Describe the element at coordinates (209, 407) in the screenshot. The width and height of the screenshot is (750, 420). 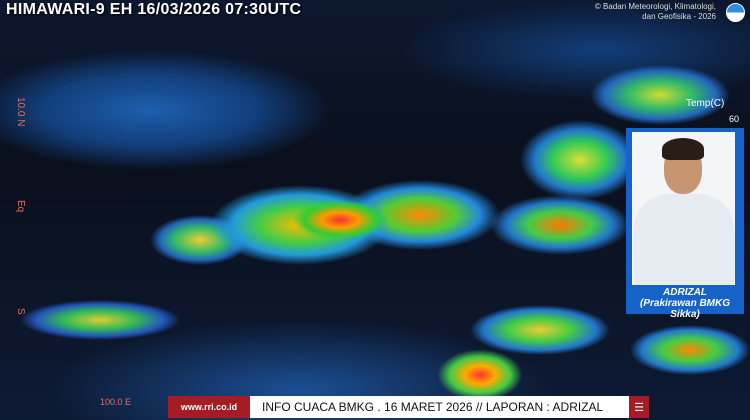
I see `site-link: www.rri.co.id` at that location.